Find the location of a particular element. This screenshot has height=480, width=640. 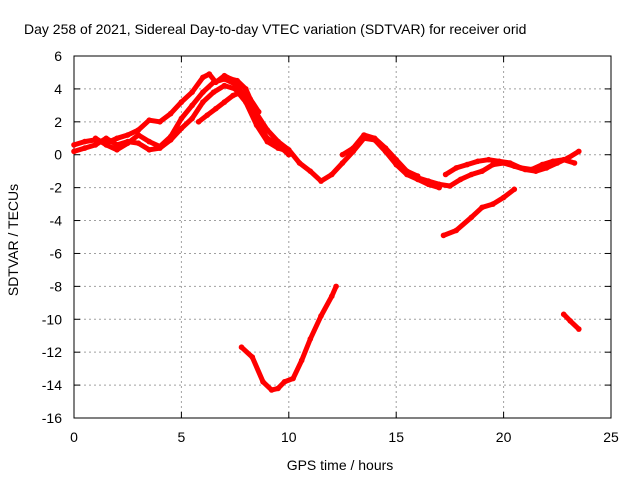

y-tick-label: -6 is located at coordinates (56, 253).